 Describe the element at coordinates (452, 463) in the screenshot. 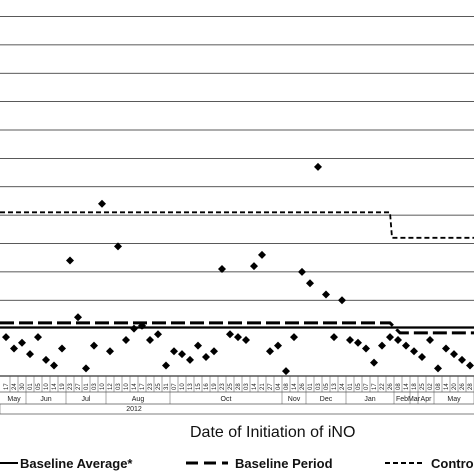

I see `legend-control-label: Contro` at that location.